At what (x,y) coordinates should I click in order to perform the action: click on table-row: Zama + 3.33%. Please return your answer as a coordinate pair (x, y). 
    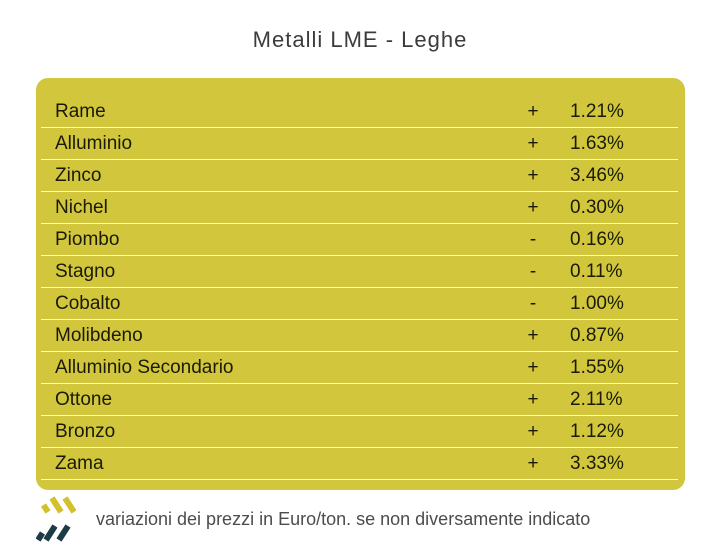
    Looking at the image, I should click on (359, 464).